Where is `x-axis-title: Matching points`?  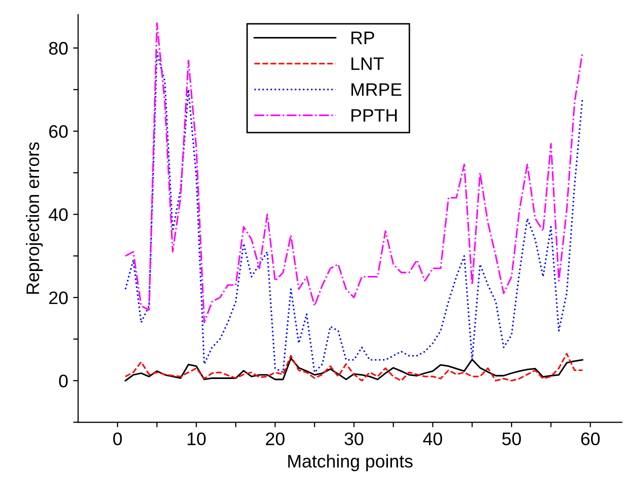 x-axis-title: Matching points is located at coordinates (350, 463).